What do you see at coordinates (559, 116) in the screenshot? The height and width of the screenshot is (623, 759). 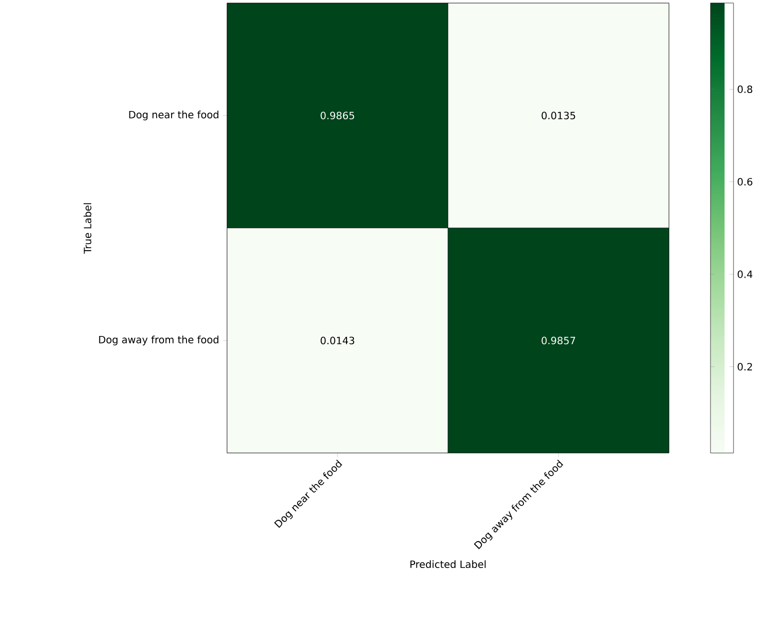 I see `data-label: 0.0135` at bounding box center [559, 116].